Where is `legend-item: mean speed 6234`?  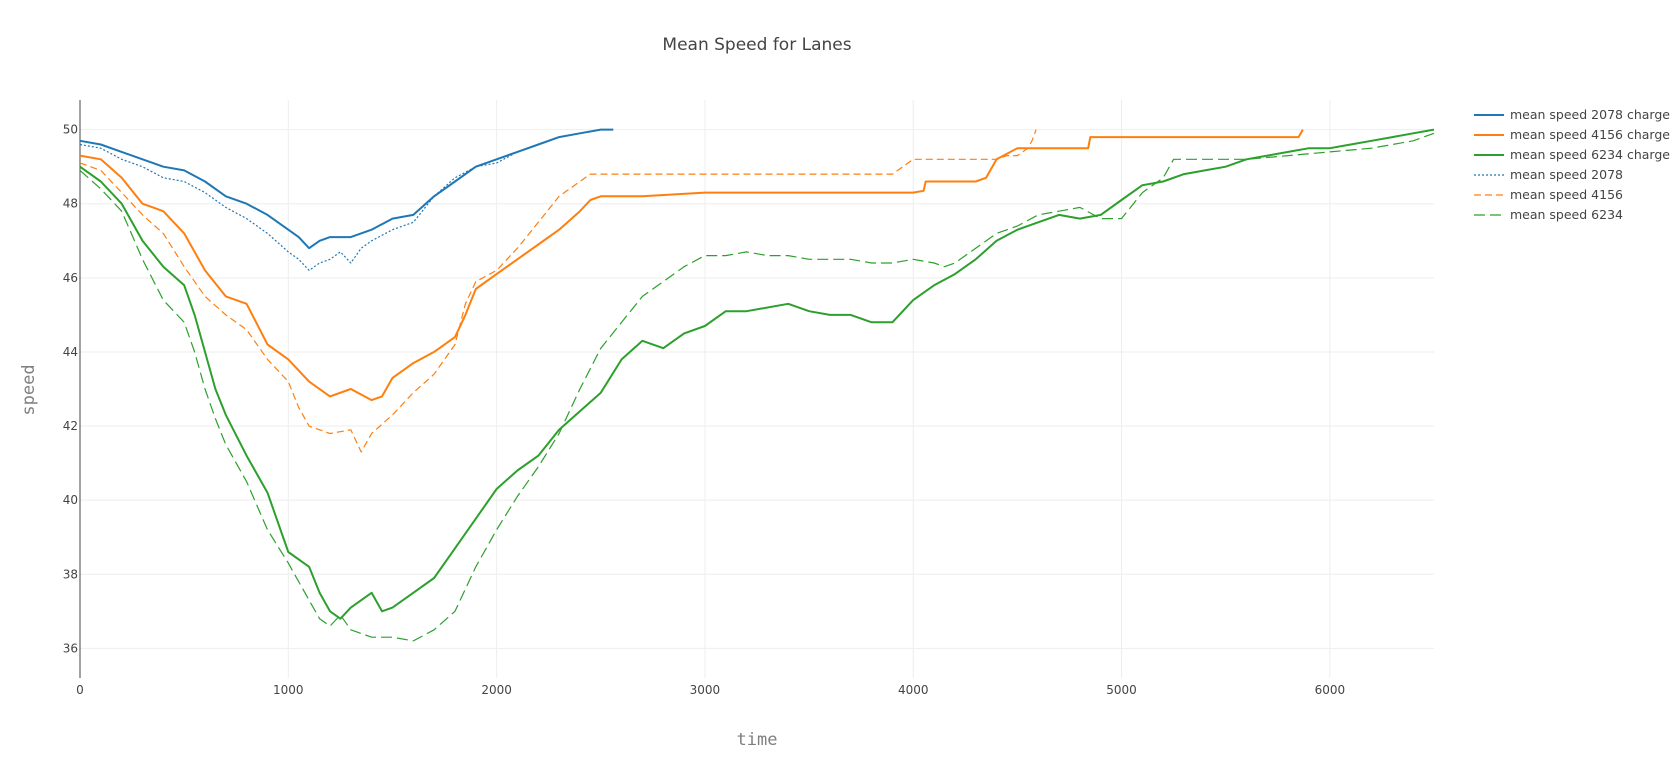 legend-item: mean speed 6234 is located at coordinates (1548, 214).